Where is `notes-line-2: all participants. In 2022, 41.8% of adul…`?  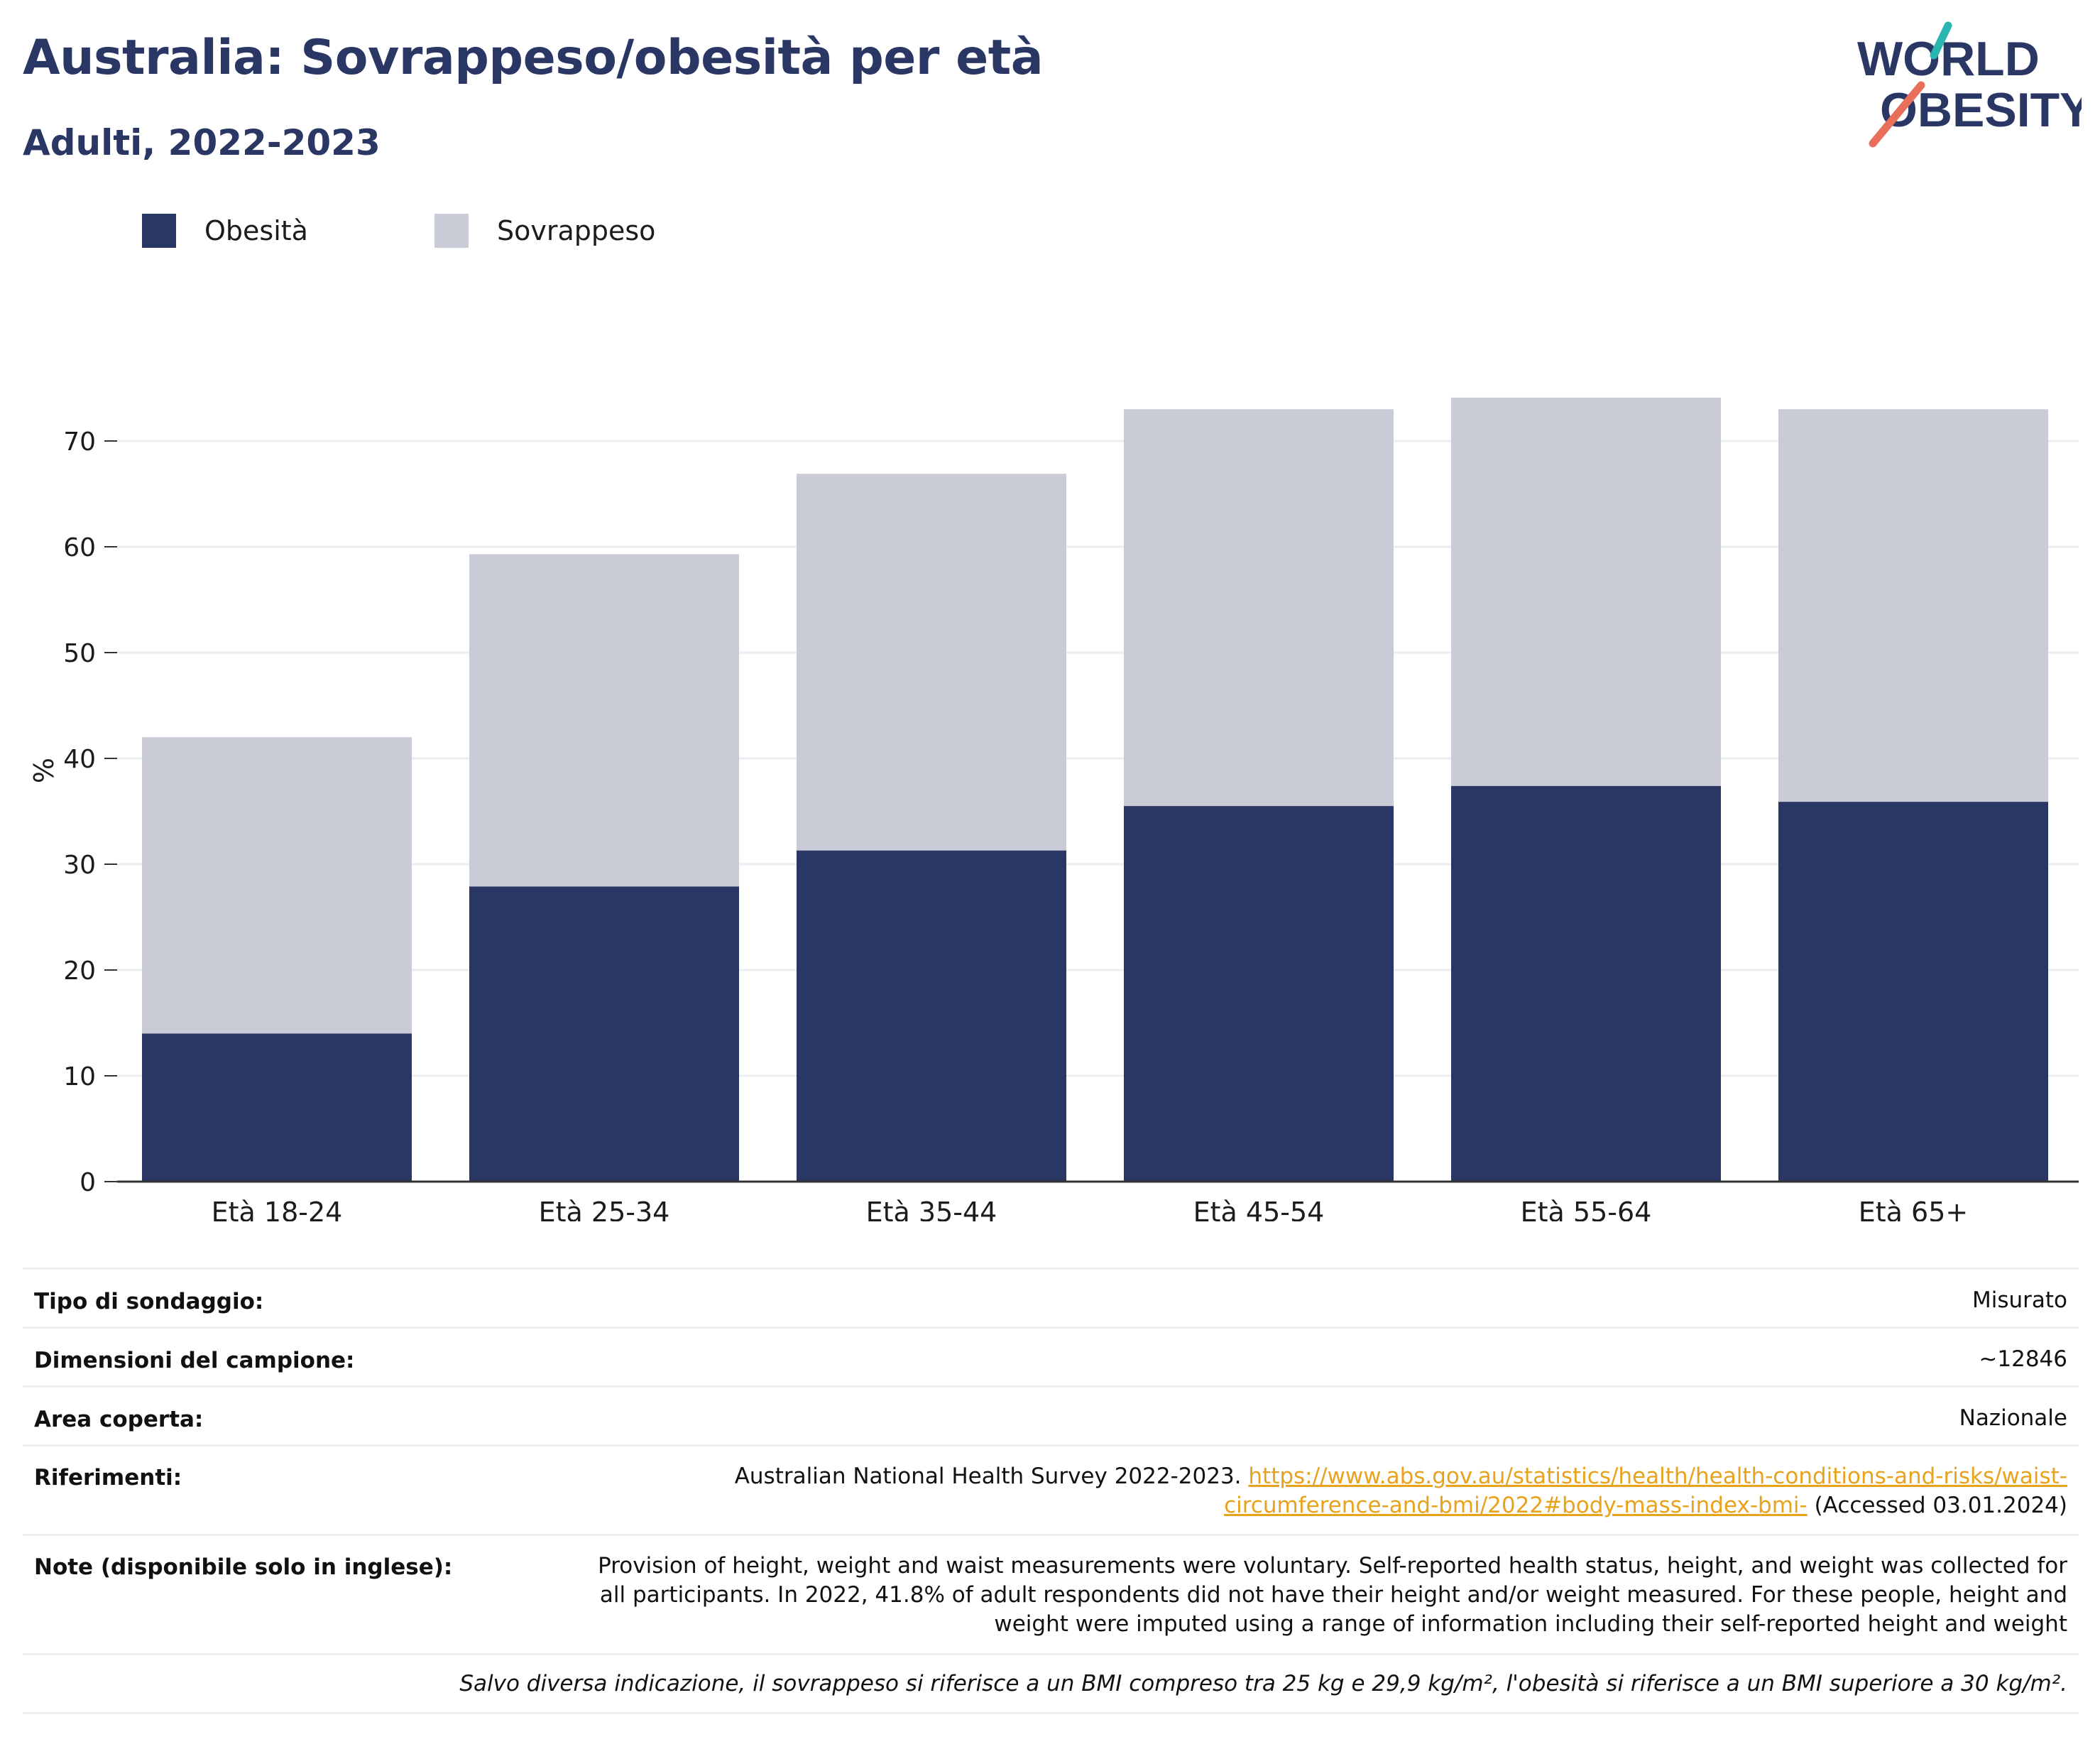
notes-line-2: all participants. In 2022, 41.8% of adul… is located at coordinates (1333, 1595).